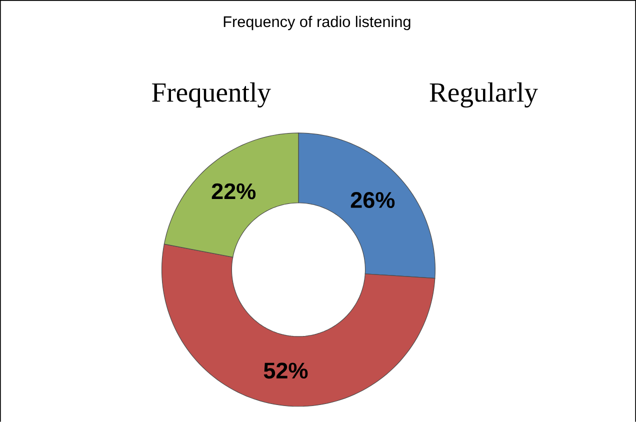  Describe the element at coordinates (286, 370) in the screenshot. I see `data-label: 52%` at that location.